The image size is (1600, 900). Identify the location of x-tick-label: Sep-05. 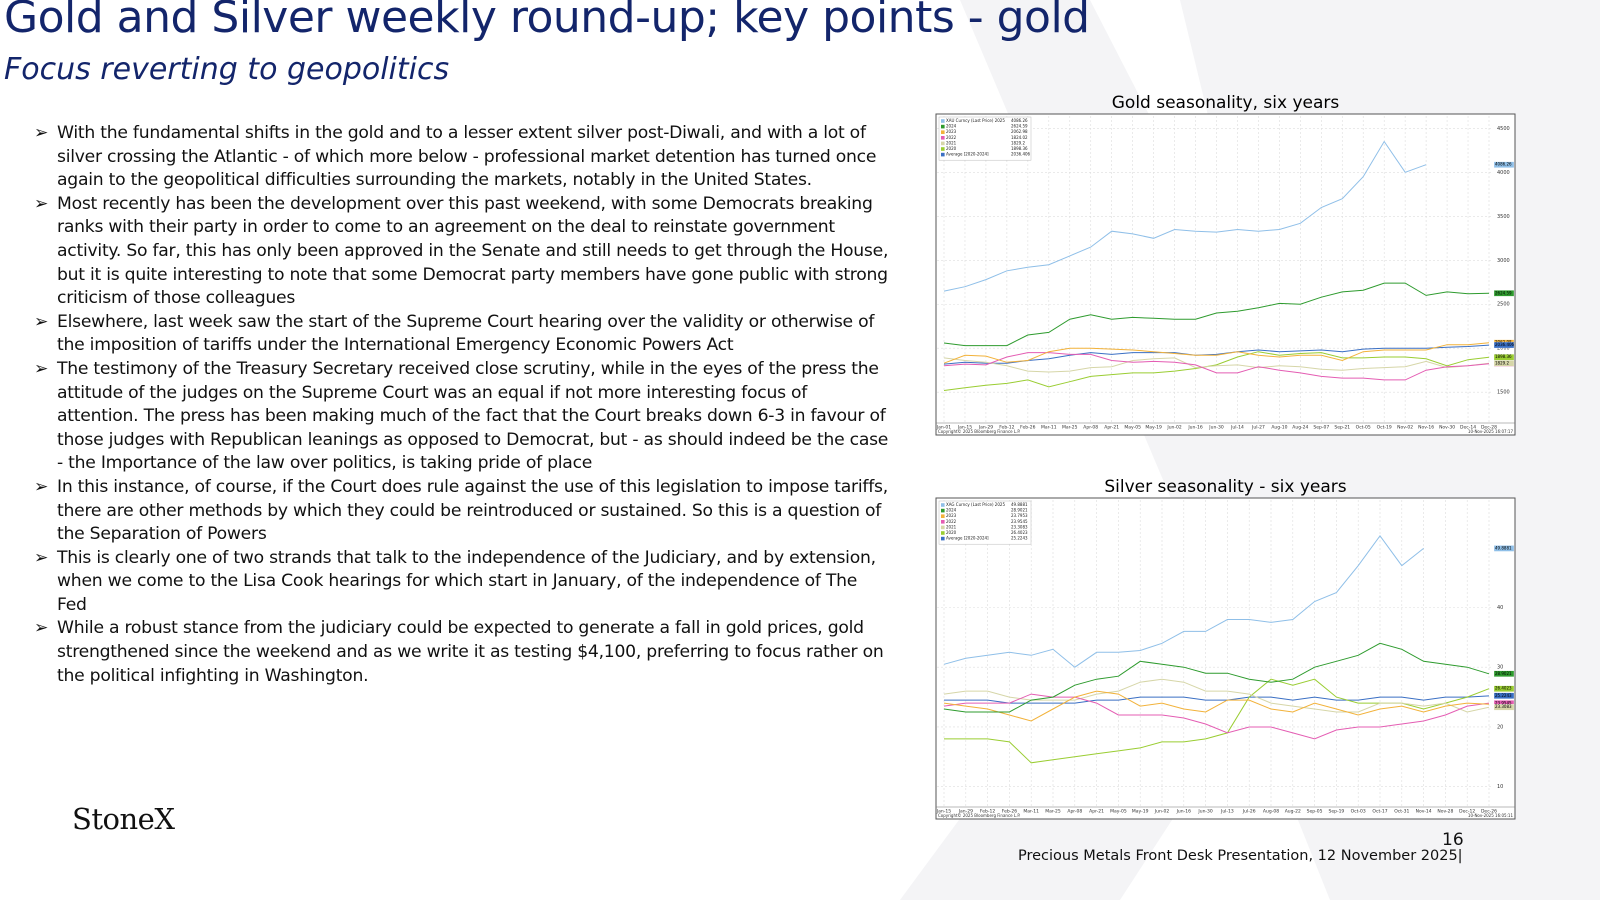
(1315, 812).